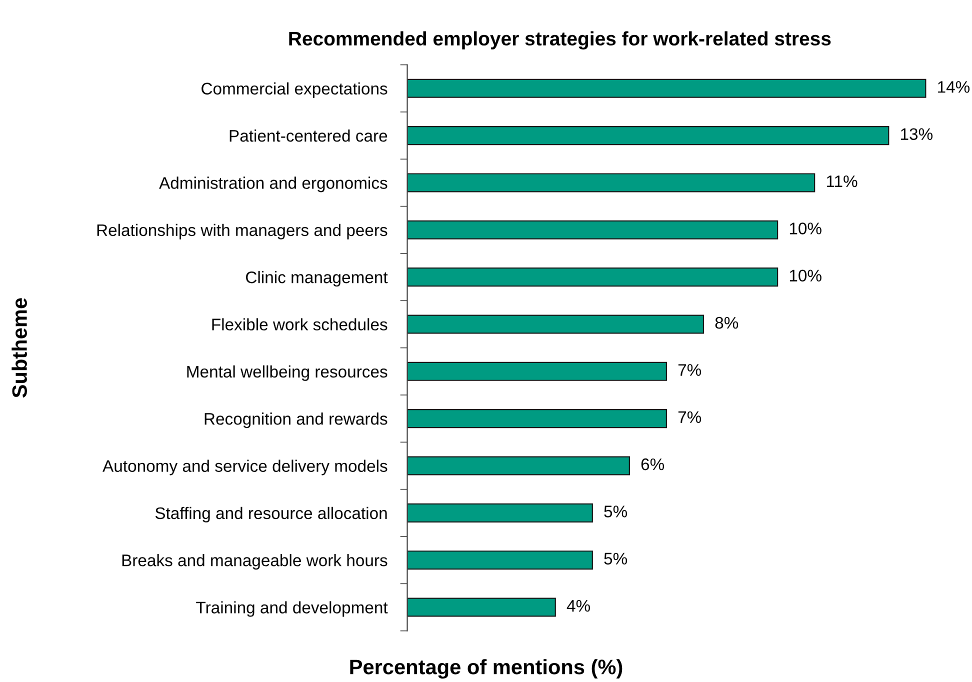 The height and width of the screenshot is (682, 972). What do you see at coordinates (295, 90) in the screenshot?
I see `y-tick-label: Commercial expectations` at bounding box center [295, 90].